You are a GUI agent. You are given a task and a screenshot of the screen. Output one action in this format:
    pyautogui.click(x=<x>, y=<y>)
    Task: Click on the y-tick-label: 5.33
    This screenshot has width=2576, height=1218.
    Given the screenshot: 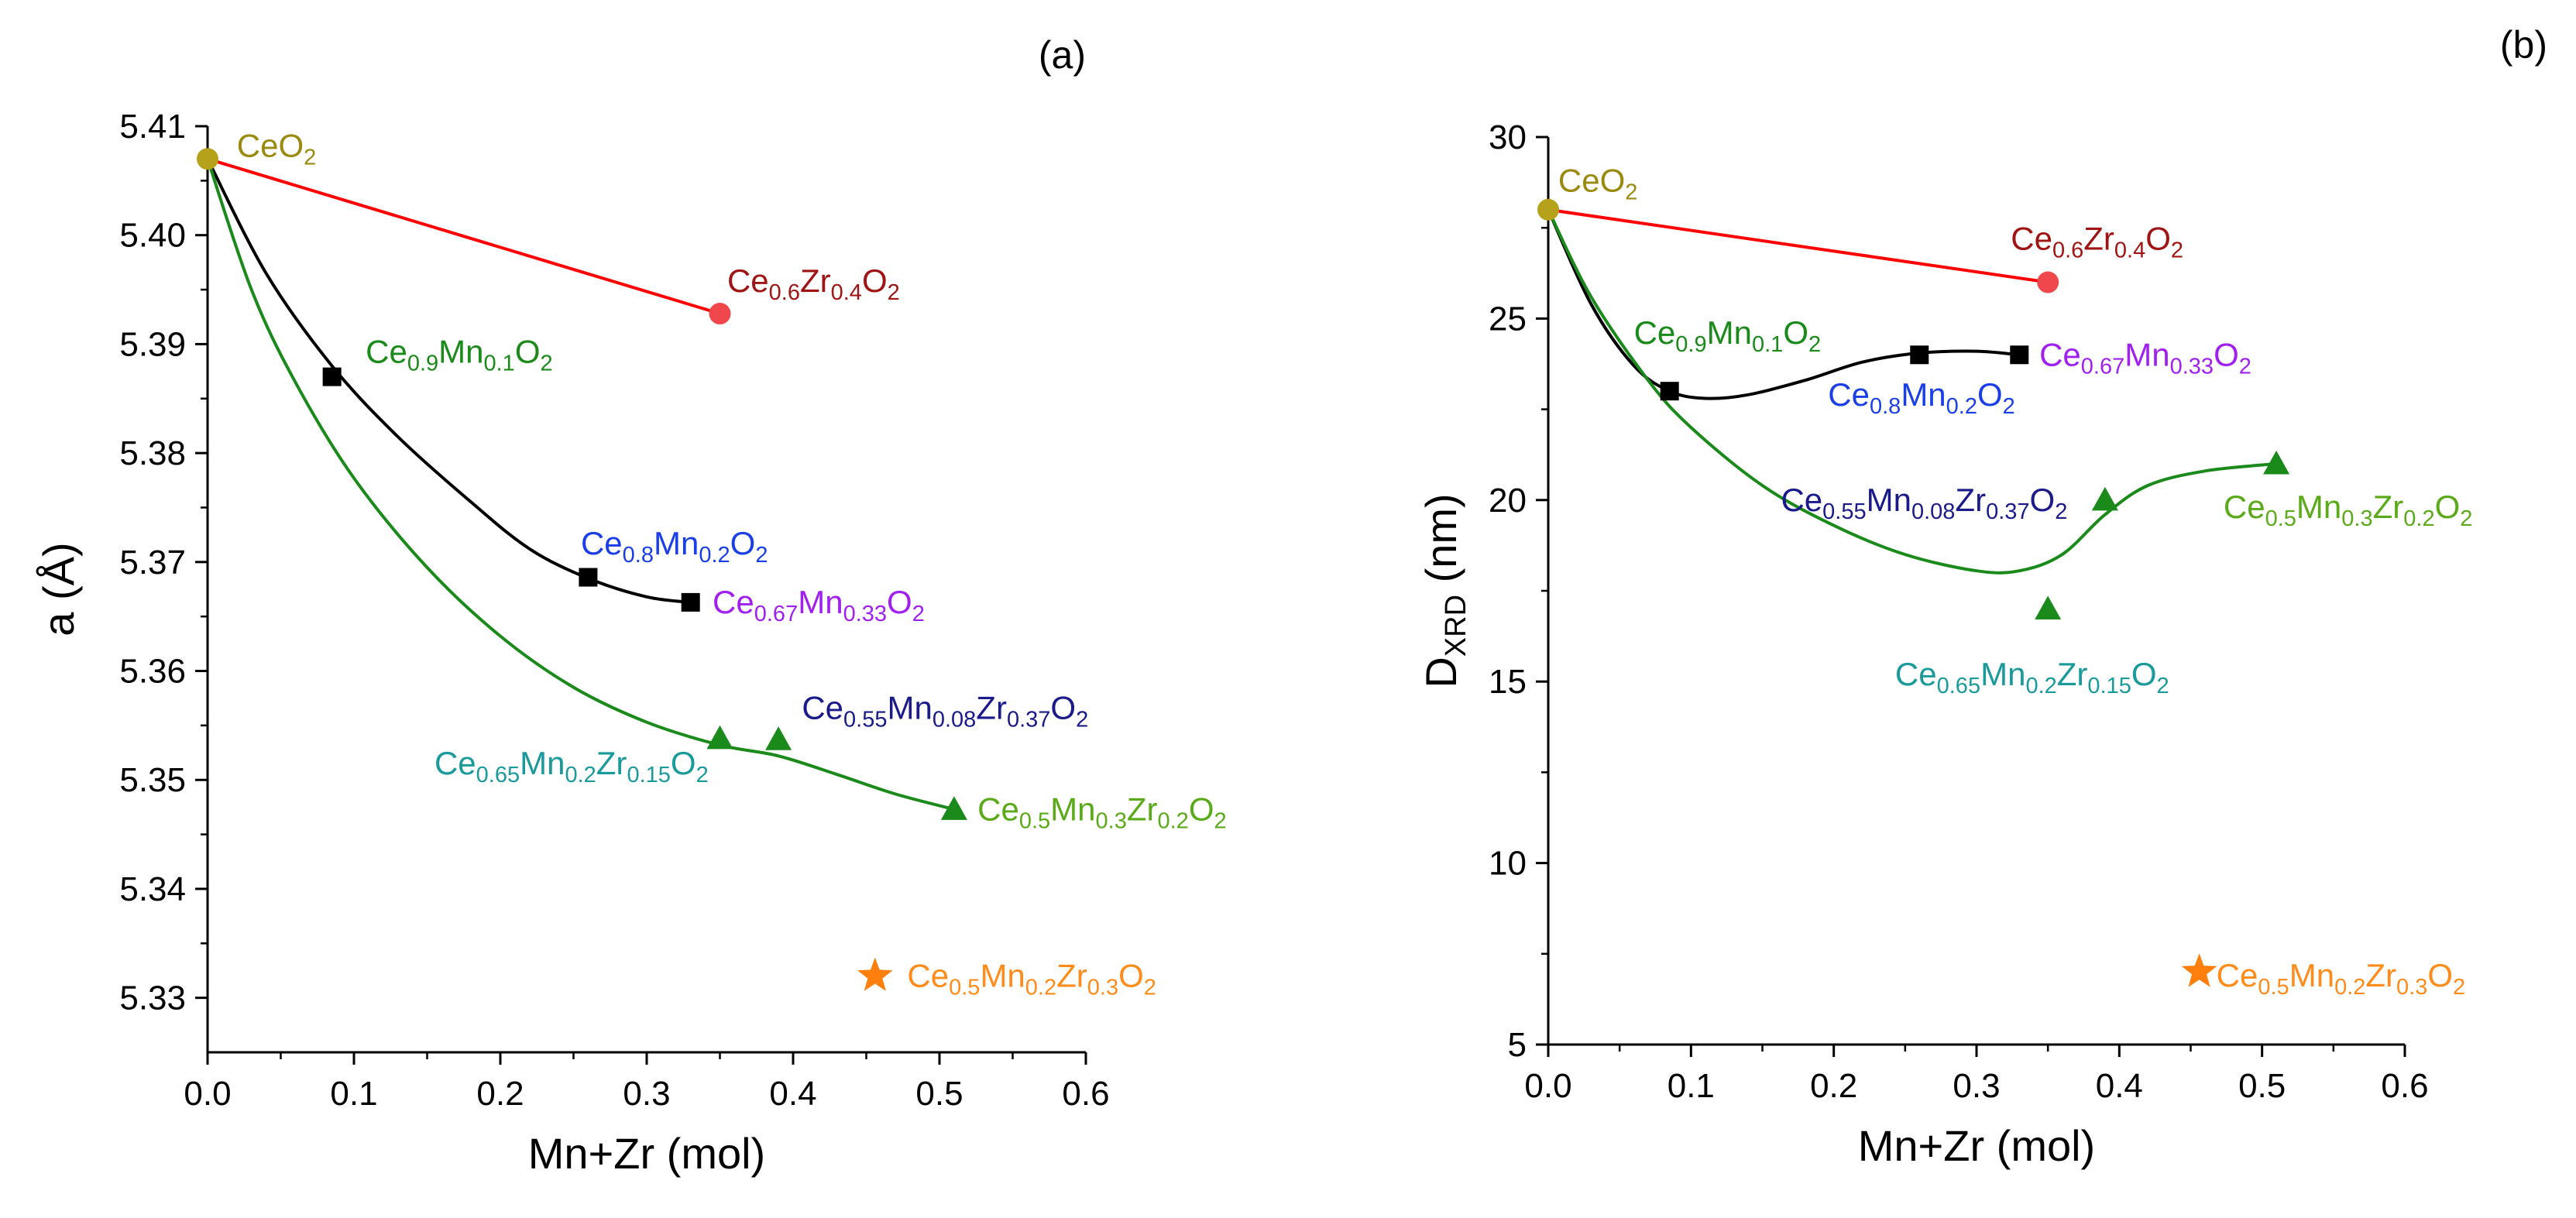 What is the action you would take?
    pyautogui.click(x=152, y=998)
    